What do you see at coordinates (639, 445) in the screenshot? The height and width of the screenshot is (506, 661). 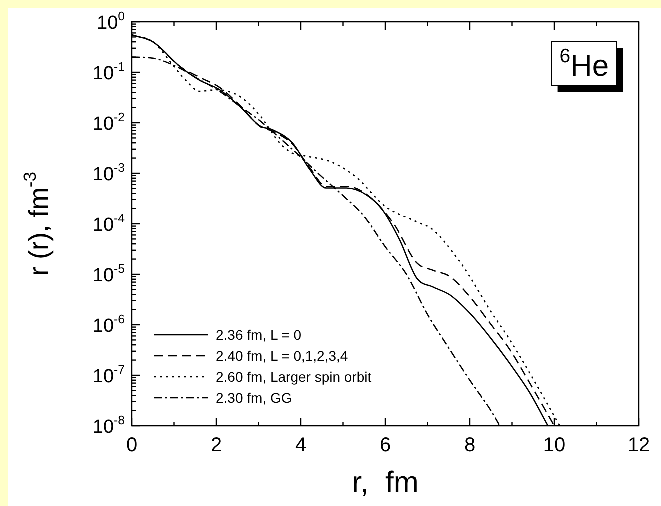 I see `x-tick-label: 12` at bounding box center [639, 445].